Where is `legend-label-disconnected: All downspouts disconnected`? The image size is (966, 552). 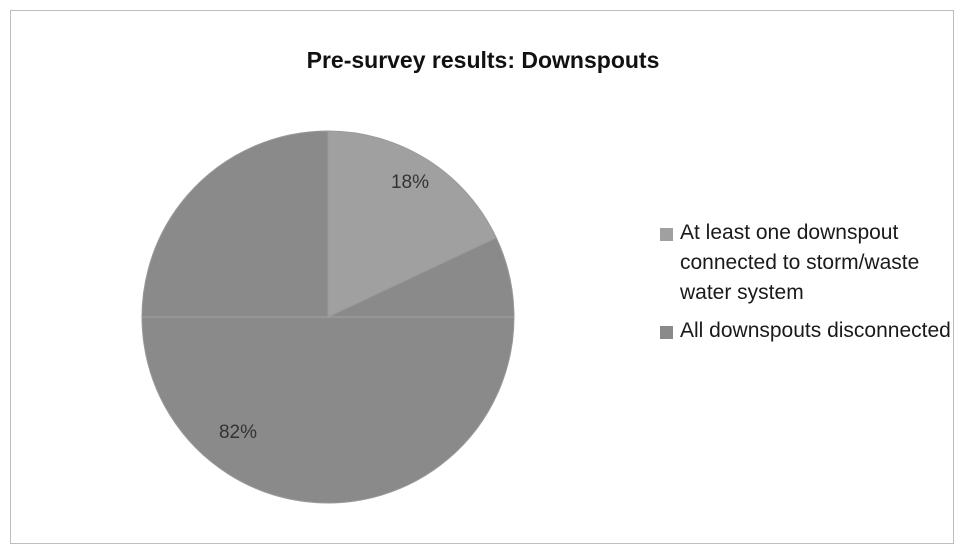 legend-label-disconnected: All downspouts disconnected is located at coordinates (815, 330).